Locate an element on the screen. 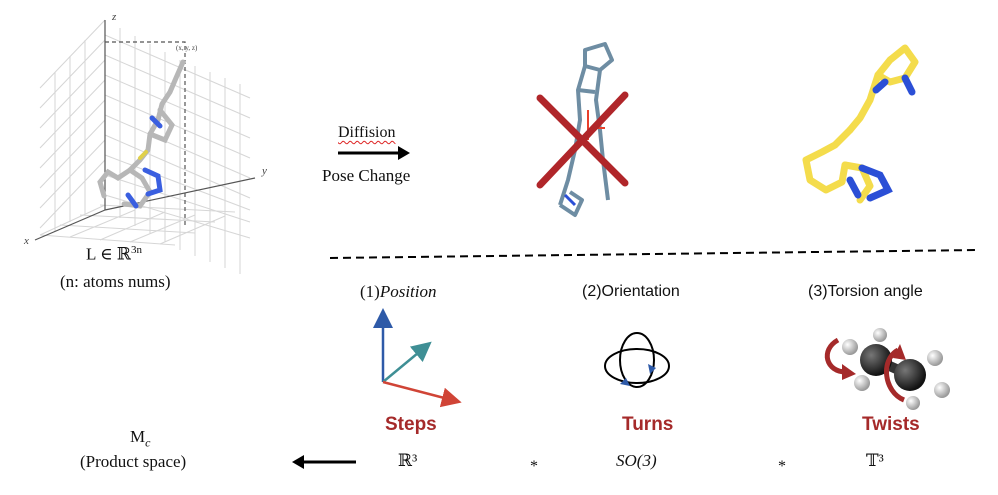 The image size is (998, 495). group-so3: SO(3) is located at coordinates (636, 460).